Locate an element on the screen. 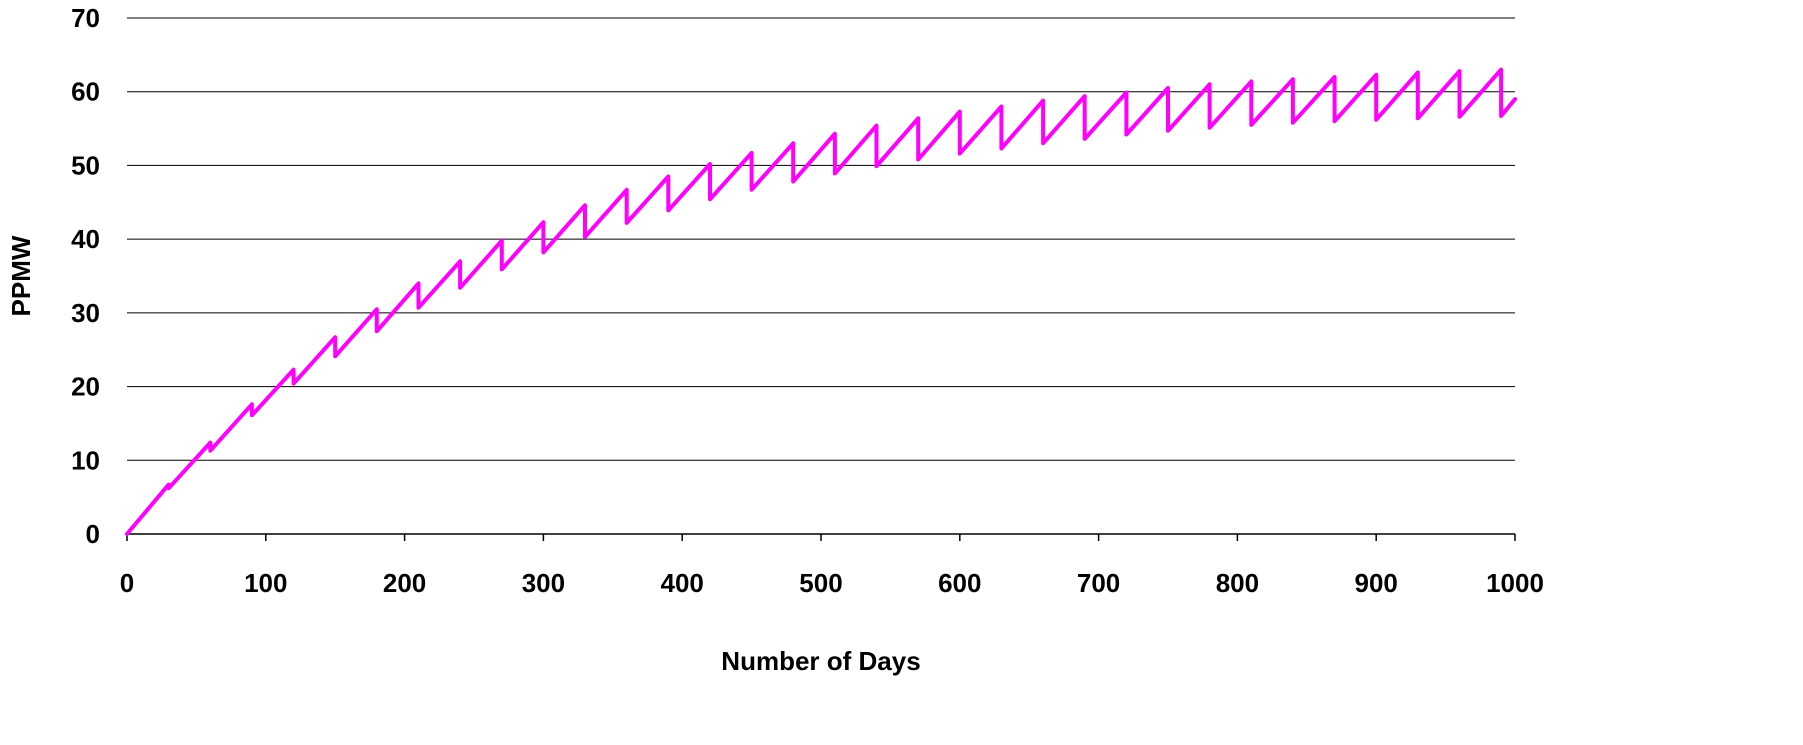 The image size is (1803, 745). y-tick-label: 30 is located at coordinates (85, 313).